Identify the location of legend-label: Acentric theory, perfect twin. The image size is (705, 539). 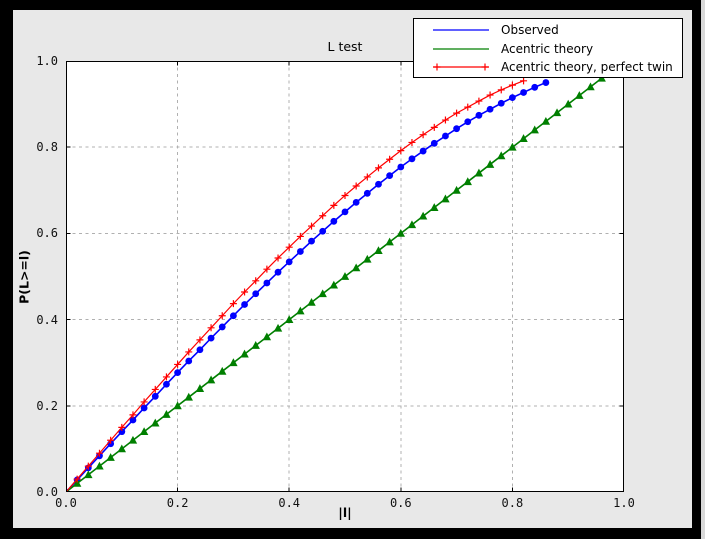
(587, 67).